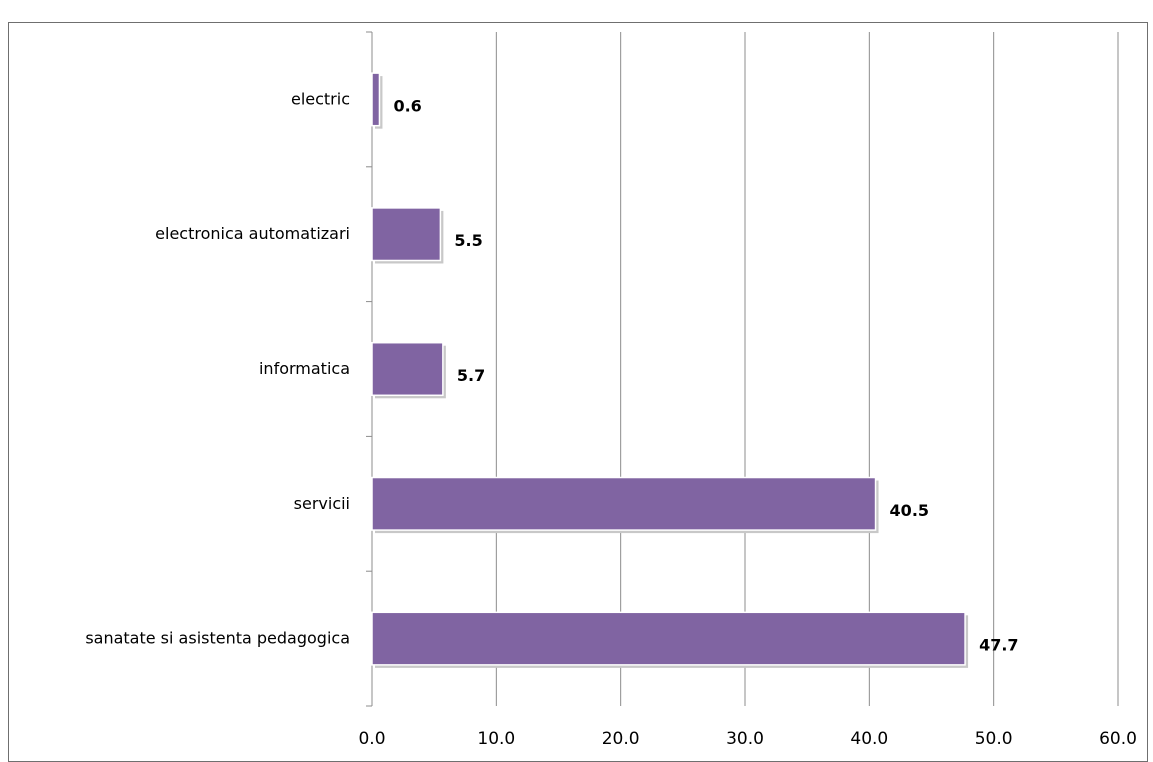 This screenshot has width=1153, height=762. What do you see at coordinates (994, 739) in the screenshot?
I see `x-tick-label: 50.0` at bounding box center [994, 739].